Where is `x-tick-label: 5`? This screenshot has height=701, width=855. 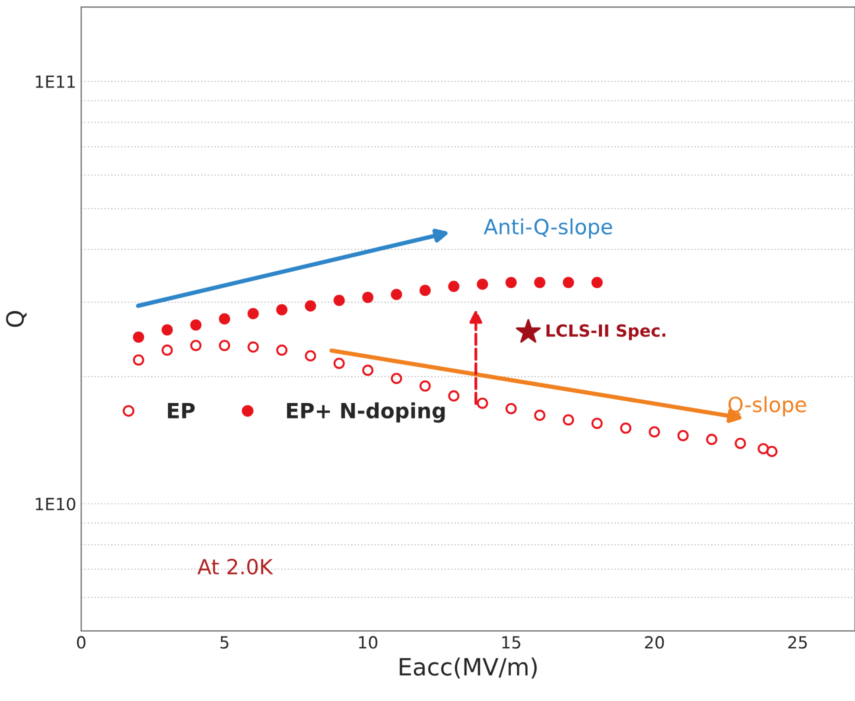 x-tick-label: 5 is located at coordinates (224, 642).